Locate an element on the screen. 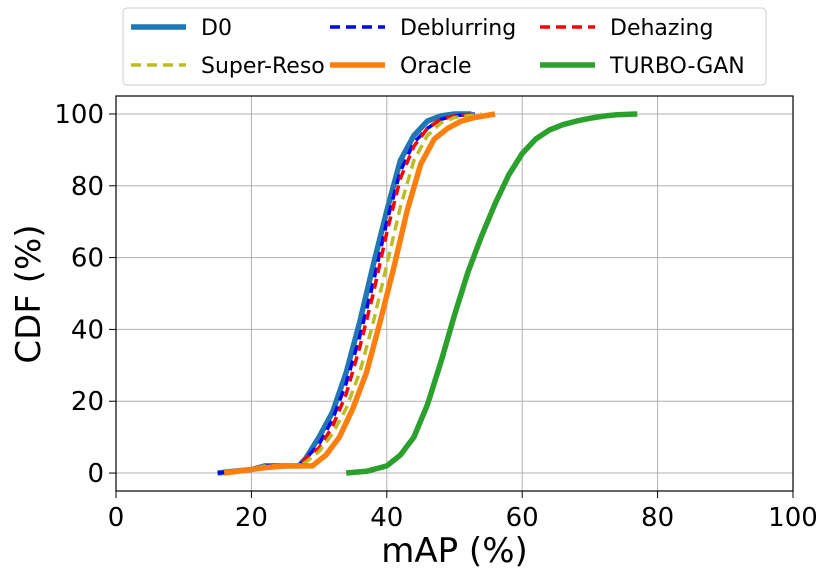  y-tick-label: 0 is located at coordinates (95, 474).